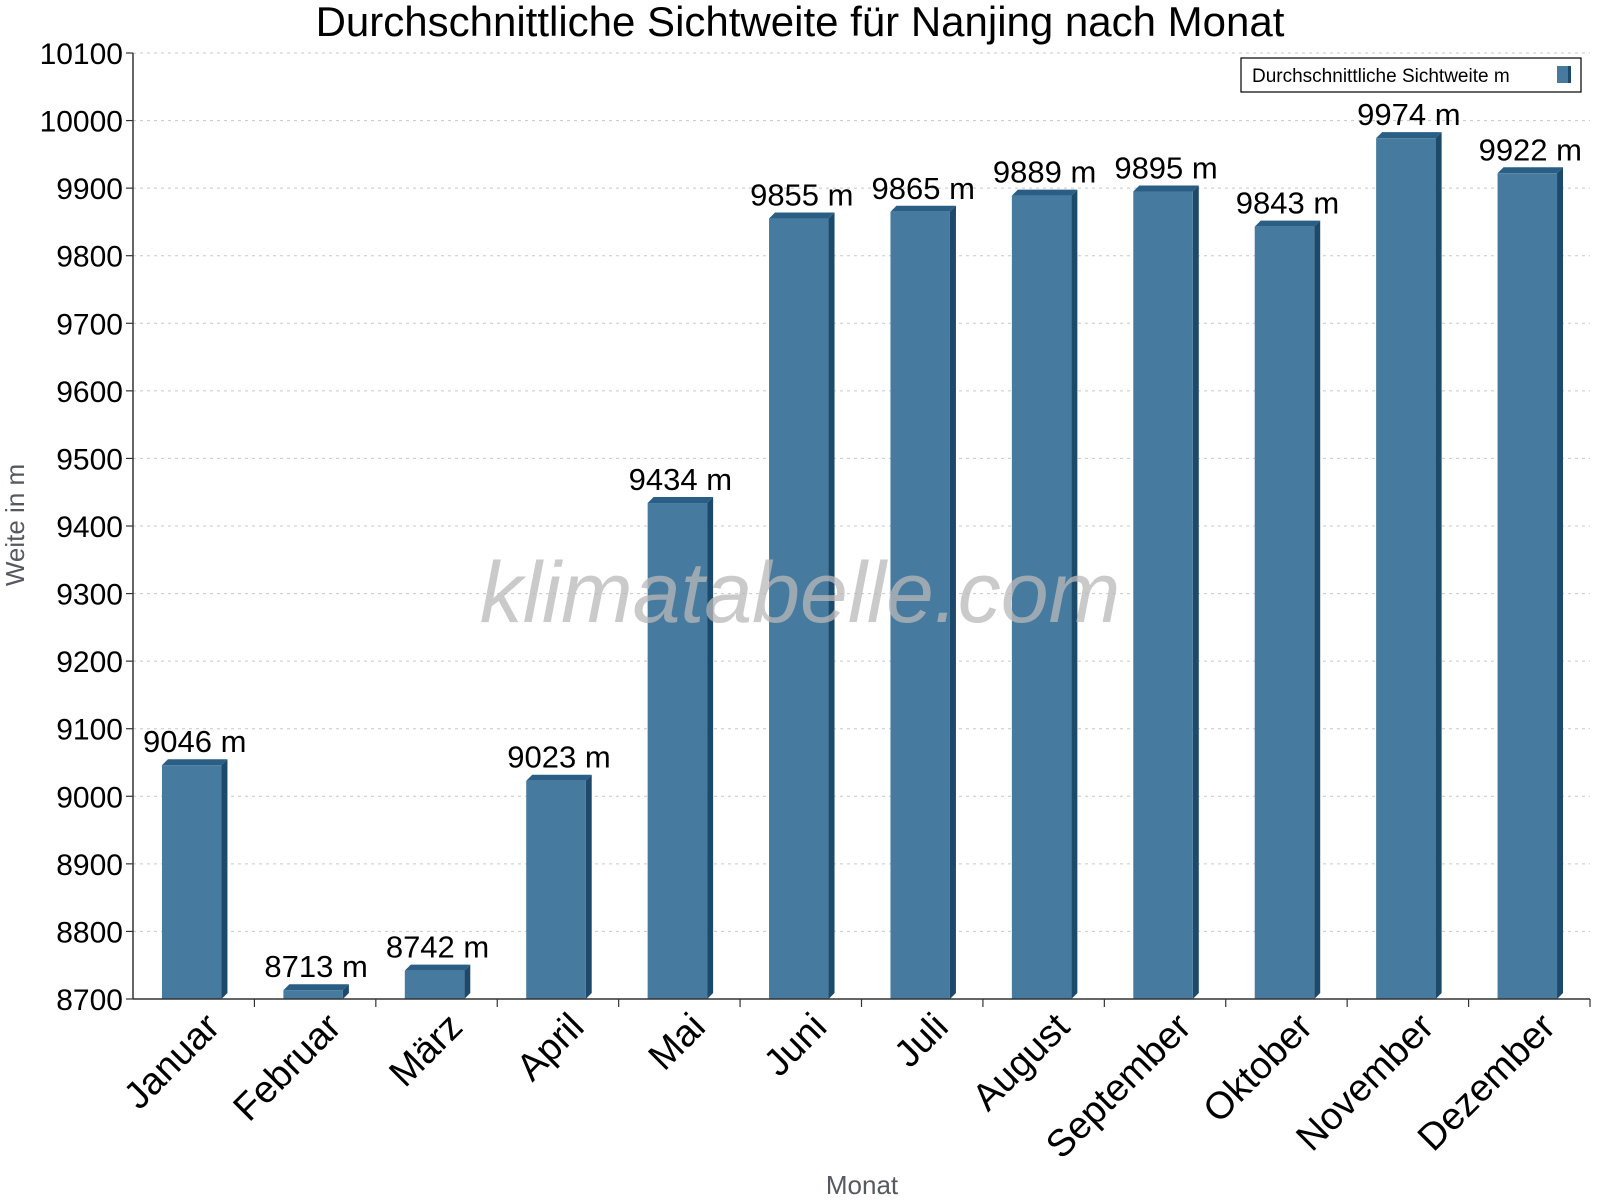 The image size is (1600, 1200). What do you see at coordinates (558, 757) in the screenshot?
I see `bar-value-label: 9023 m` at bounding box center [558, 757].